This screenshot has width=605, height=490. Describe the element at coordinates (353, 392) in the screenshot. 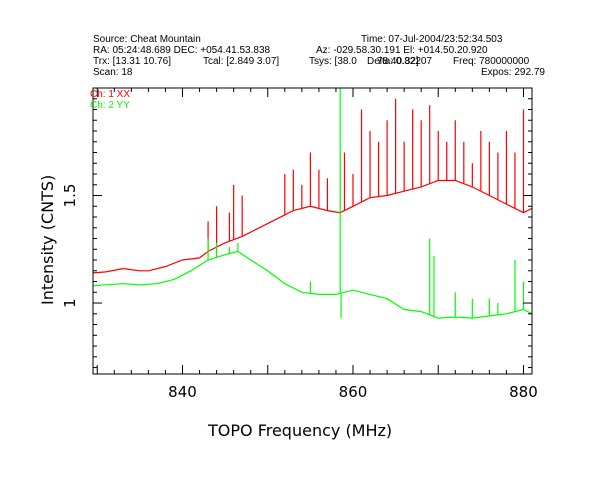

I see `x-tick-label: 860` at that location.